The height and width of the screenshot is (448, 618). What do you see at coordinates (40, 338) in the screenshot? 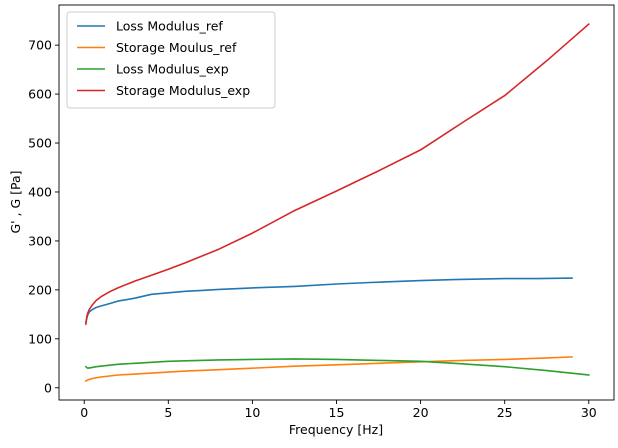
I see `y-tick-label: 100` at bounding box center [40, 338].